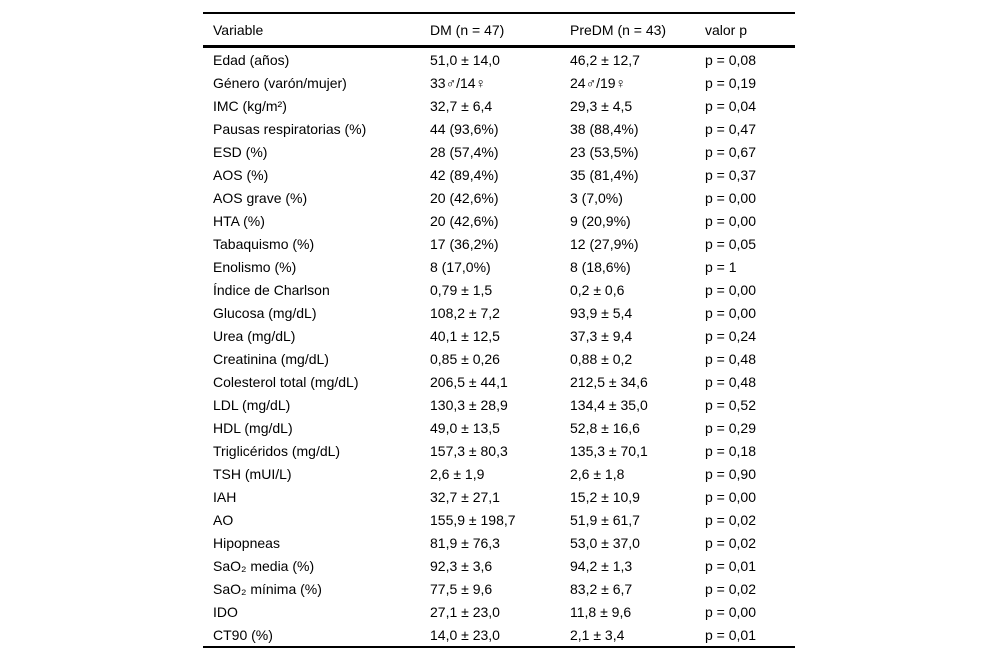 The height and width of the screenshot is (668, 1000). Describe the element at coordinates (499, 174) in the screenshot. I see `table-row: AOS (%) 42 (89,4%) 35 (81,4%) p = 0,37` at that location.